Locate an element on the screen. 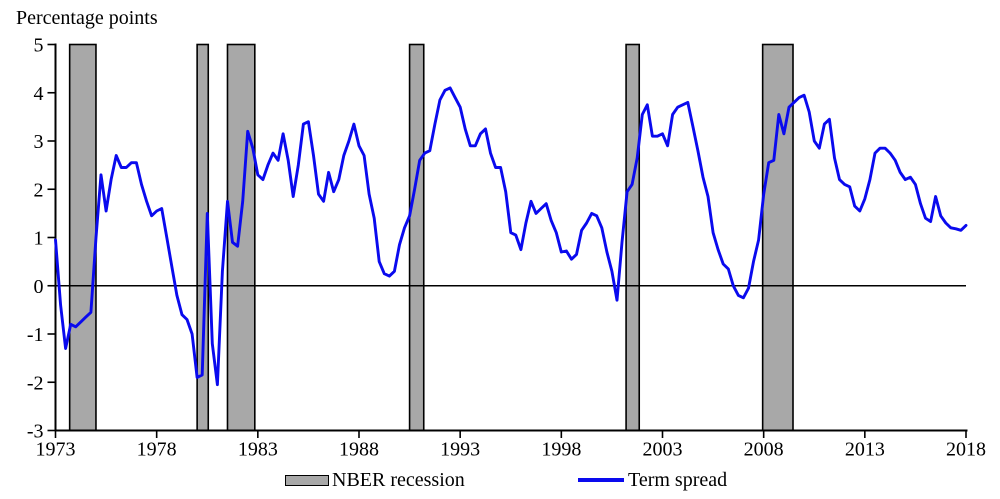 This screenshot has height=499, width=1000. legend-label-term-spread: Term spread is located at coordinates (678, 480).